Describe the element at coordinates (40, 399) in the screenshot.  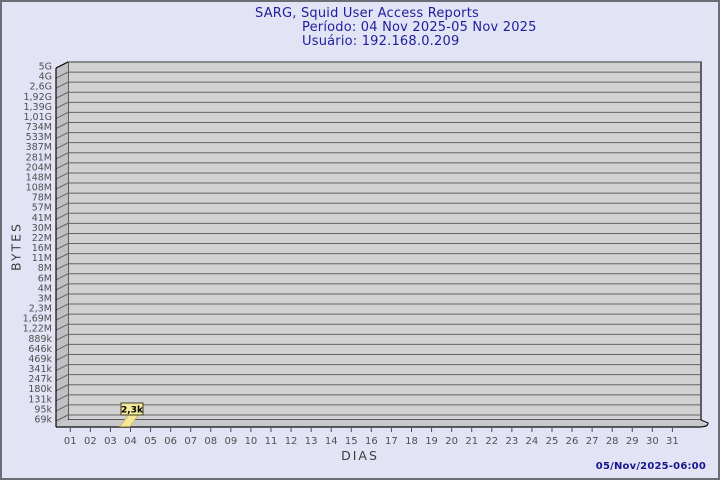
I see `y-tick-label: 131k` at that location.